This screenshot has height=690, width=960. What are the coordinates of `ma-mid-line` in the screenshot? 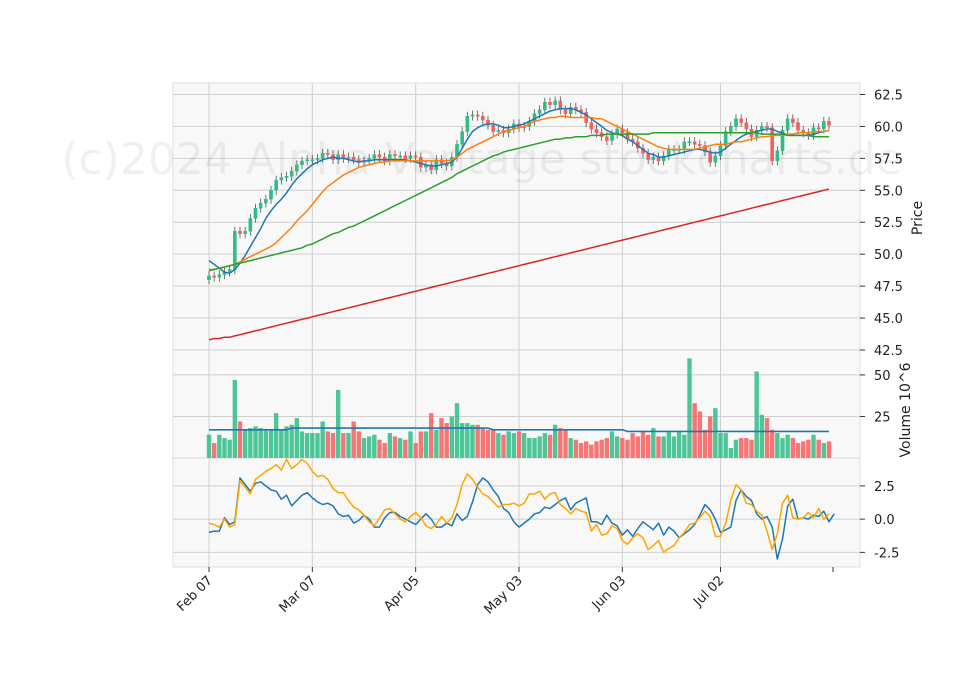 It's located at (519, 193).